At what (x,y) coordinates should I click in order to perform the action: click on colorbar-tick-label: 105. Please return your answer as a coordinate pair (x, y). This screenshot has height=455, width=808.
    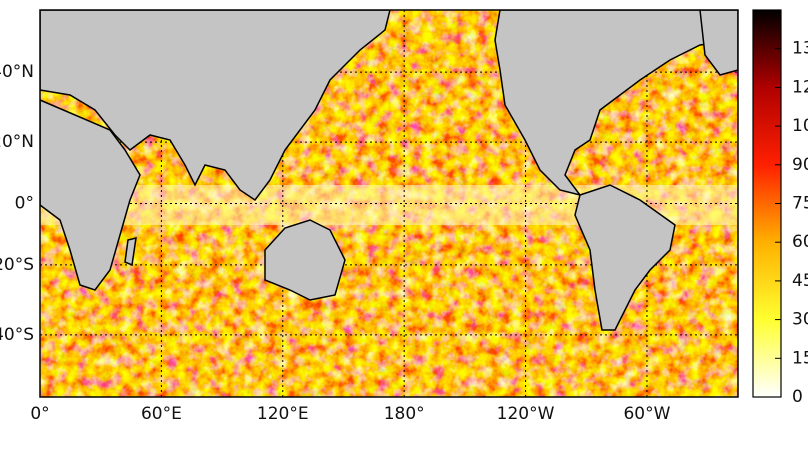
    Looking at the image, I should click on (800, 126).